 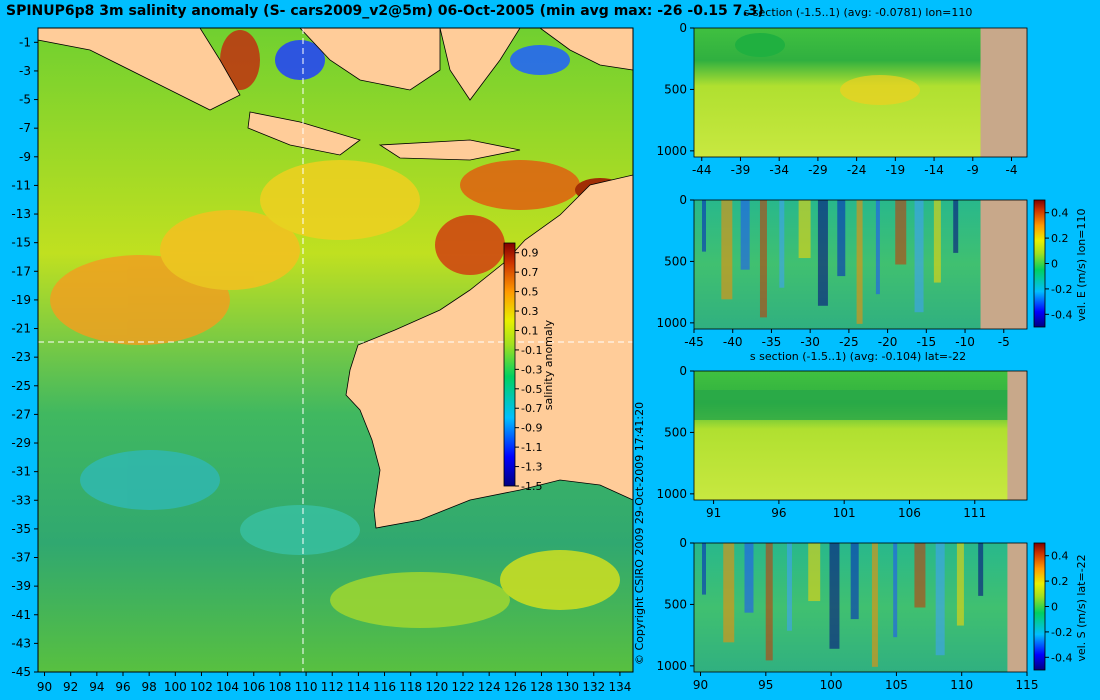 I want to click on map-y-tick-label: -1, so click(x=25, y=42).